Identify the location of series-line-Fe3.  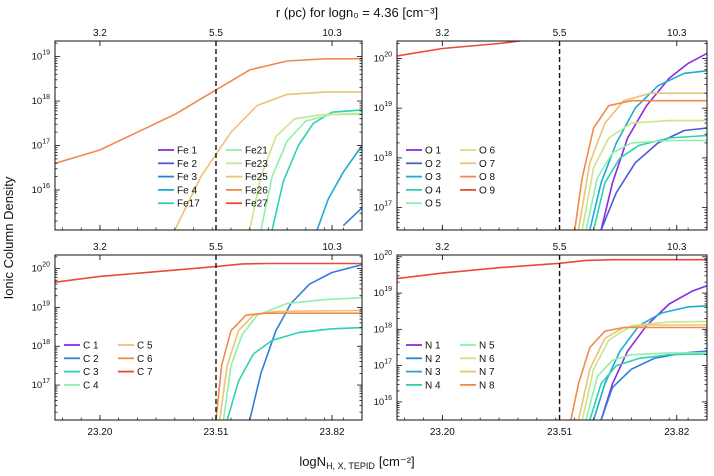
(352, 217).